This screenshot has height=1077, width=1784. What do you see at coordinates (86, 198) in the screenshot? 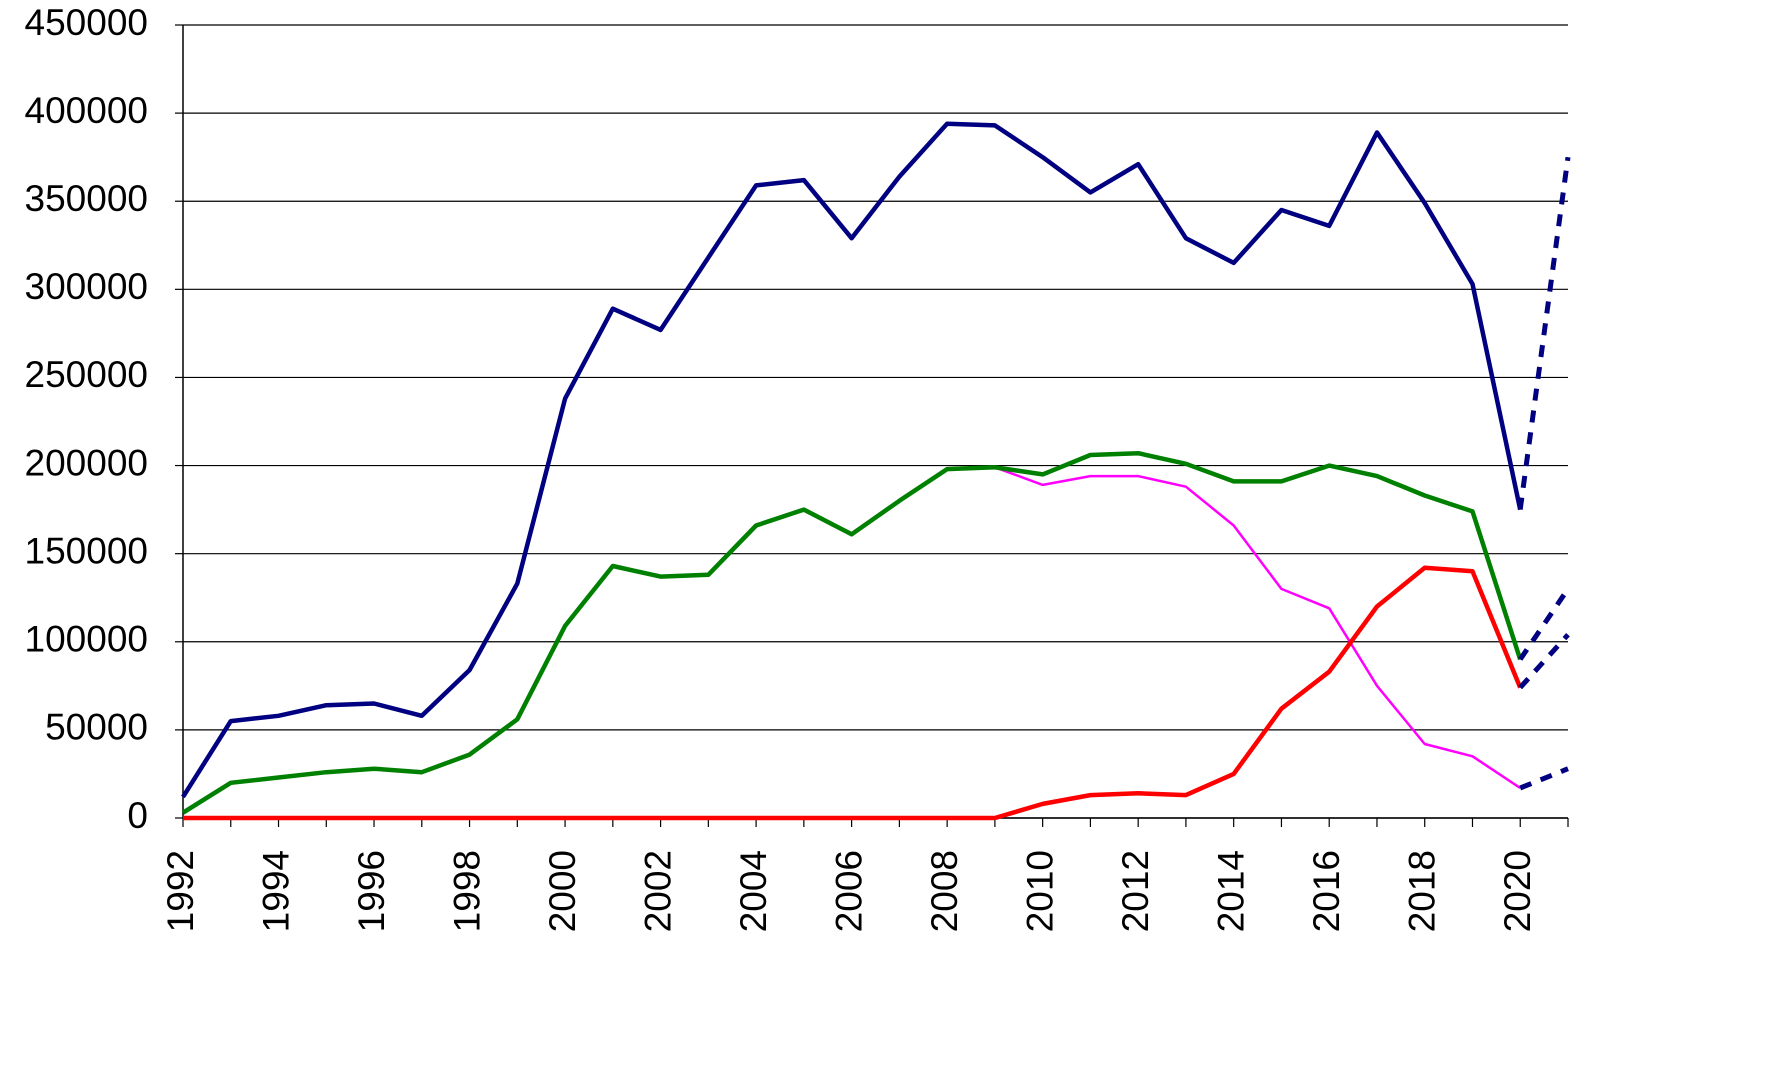
I see `y-tick-label: 350000` at bounding box center [86, 198].